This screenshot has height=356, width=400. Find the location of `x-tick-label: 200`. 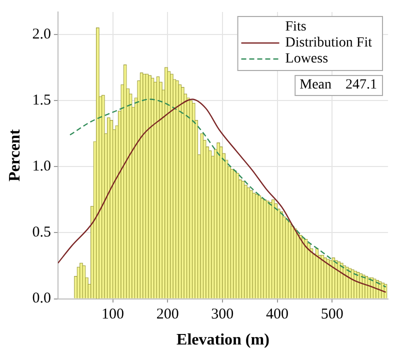

x-tick-label: 200 is located at coordinates (167, 314).